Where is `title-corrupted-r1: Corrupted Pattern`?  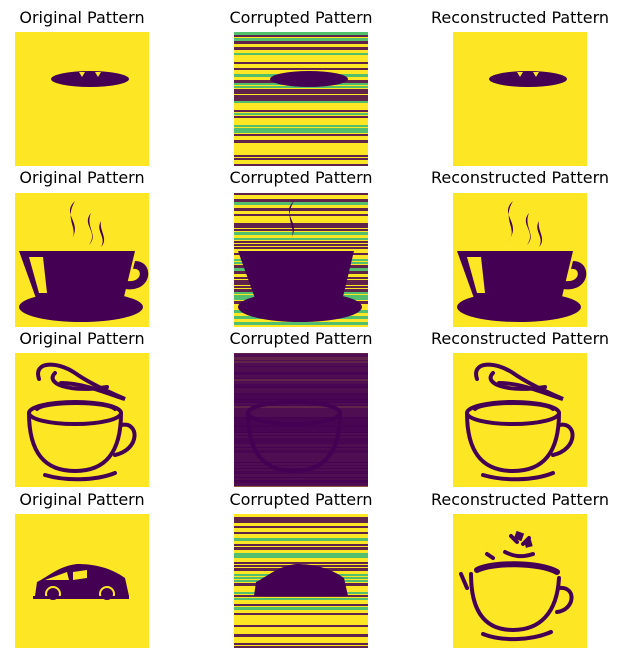 title-corrupted-r1: Corrupted Pattern is located at coordinates (301, 17).